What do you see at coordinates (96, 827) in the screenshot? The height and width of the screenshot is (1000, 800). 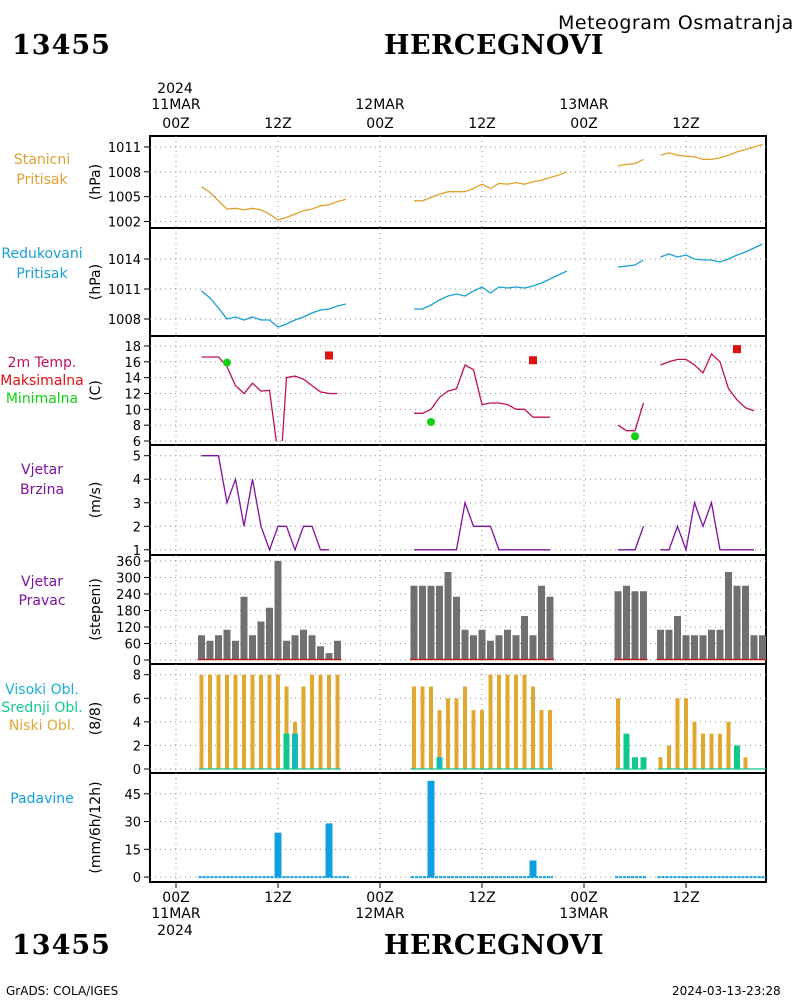 I see `axis-unit-label: (mm/6h/12h)` at bounding box center [96, 827].